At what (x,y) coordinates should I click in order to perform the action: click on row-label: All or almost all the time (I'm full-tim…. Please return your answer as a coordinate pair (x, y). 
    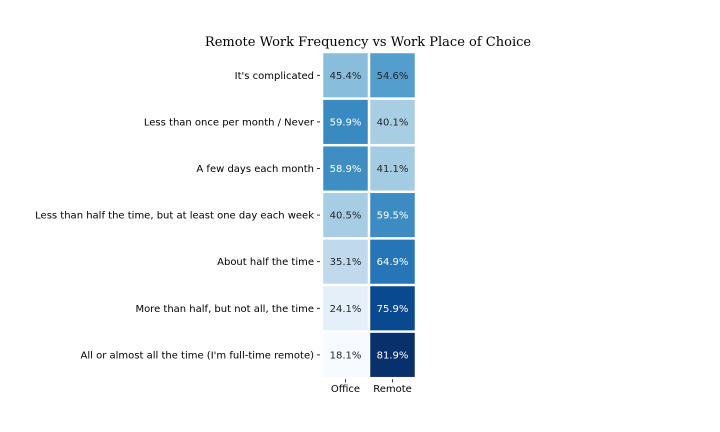
    Looking at the image, I should click on (198, 355).